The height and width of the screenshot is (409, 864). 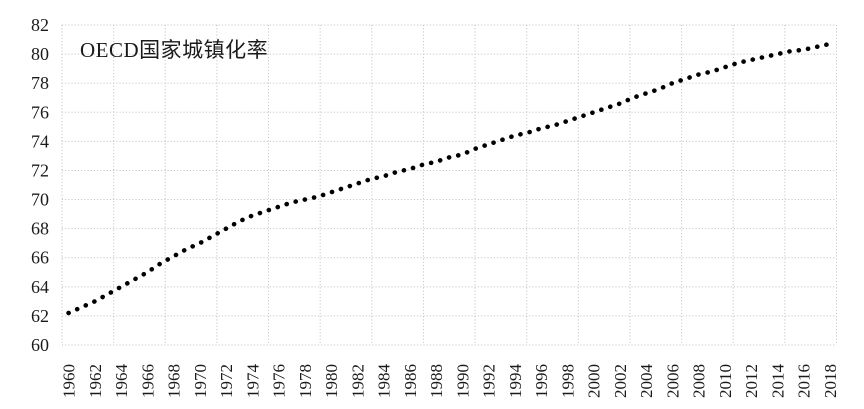 What do you see at coordinates (40, 287) in the screenshot?
I see `y-axis-tick-label: 64` at bounding box center [40, 287].